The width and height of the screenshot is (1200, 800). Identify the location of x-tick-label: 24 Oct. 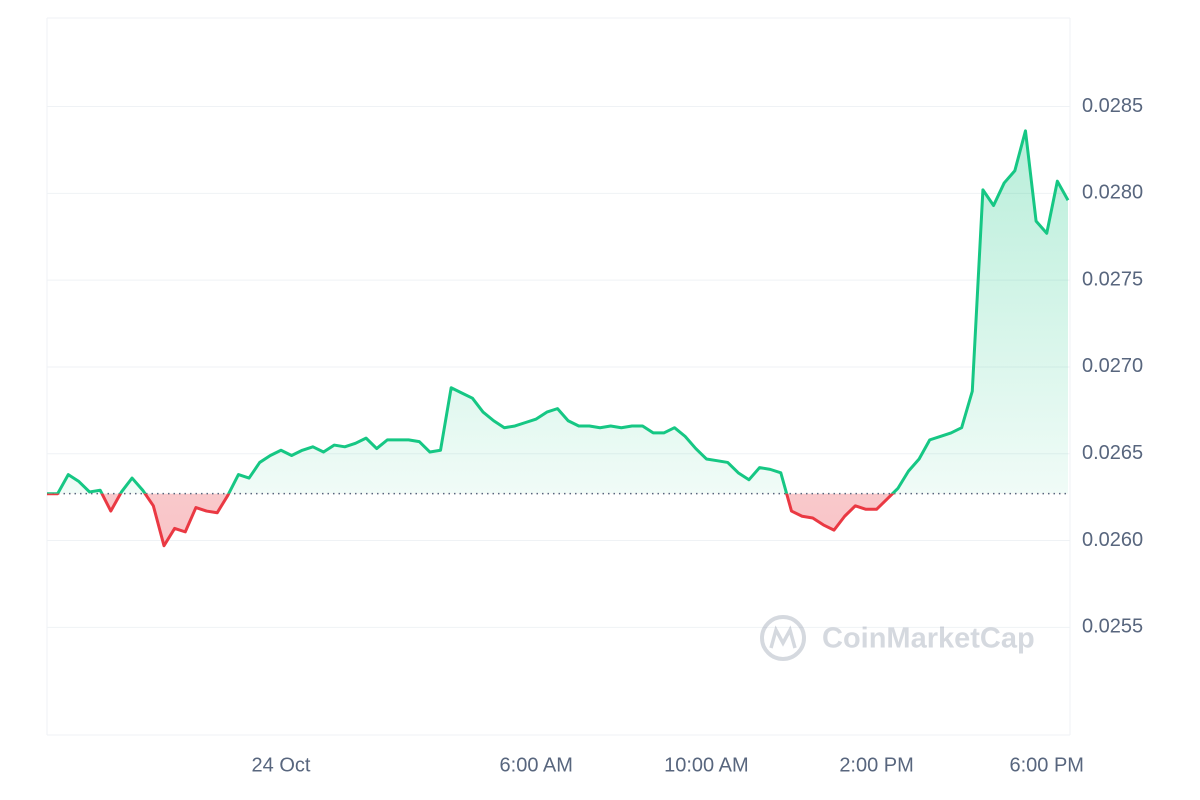
(281, 765).